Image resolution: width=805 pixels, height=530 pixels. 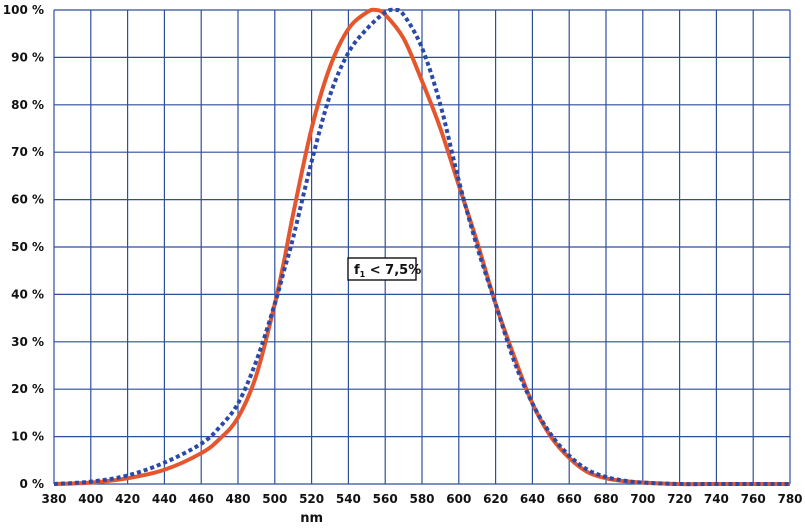 I want to click on x-tick-label: 460, so click(x=201, y=499).